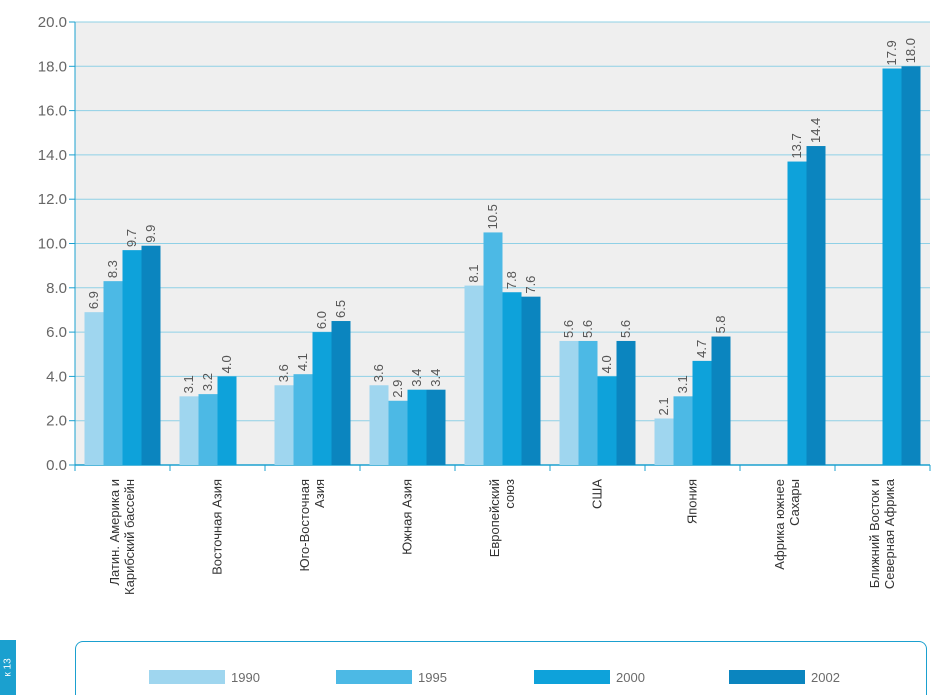 This screenshot has height=695, width=933. Describe the element at coordinates (93, 300) in the screenshot. I see `data-label: 6.9` at that location.